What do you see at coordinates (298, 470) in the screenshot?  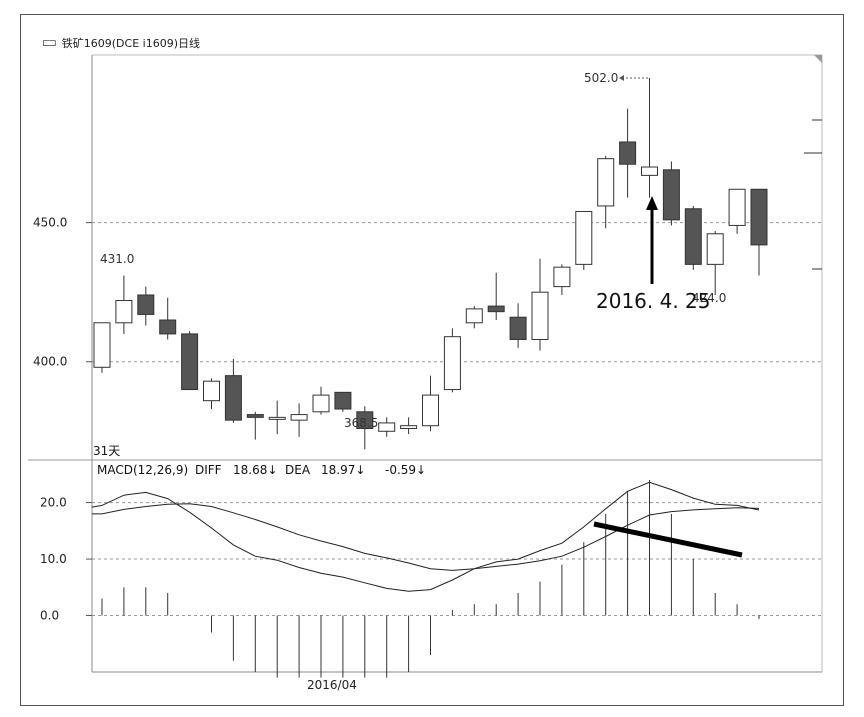 I see `dea-legend-label: DEA` at bounding box center [298, 470].